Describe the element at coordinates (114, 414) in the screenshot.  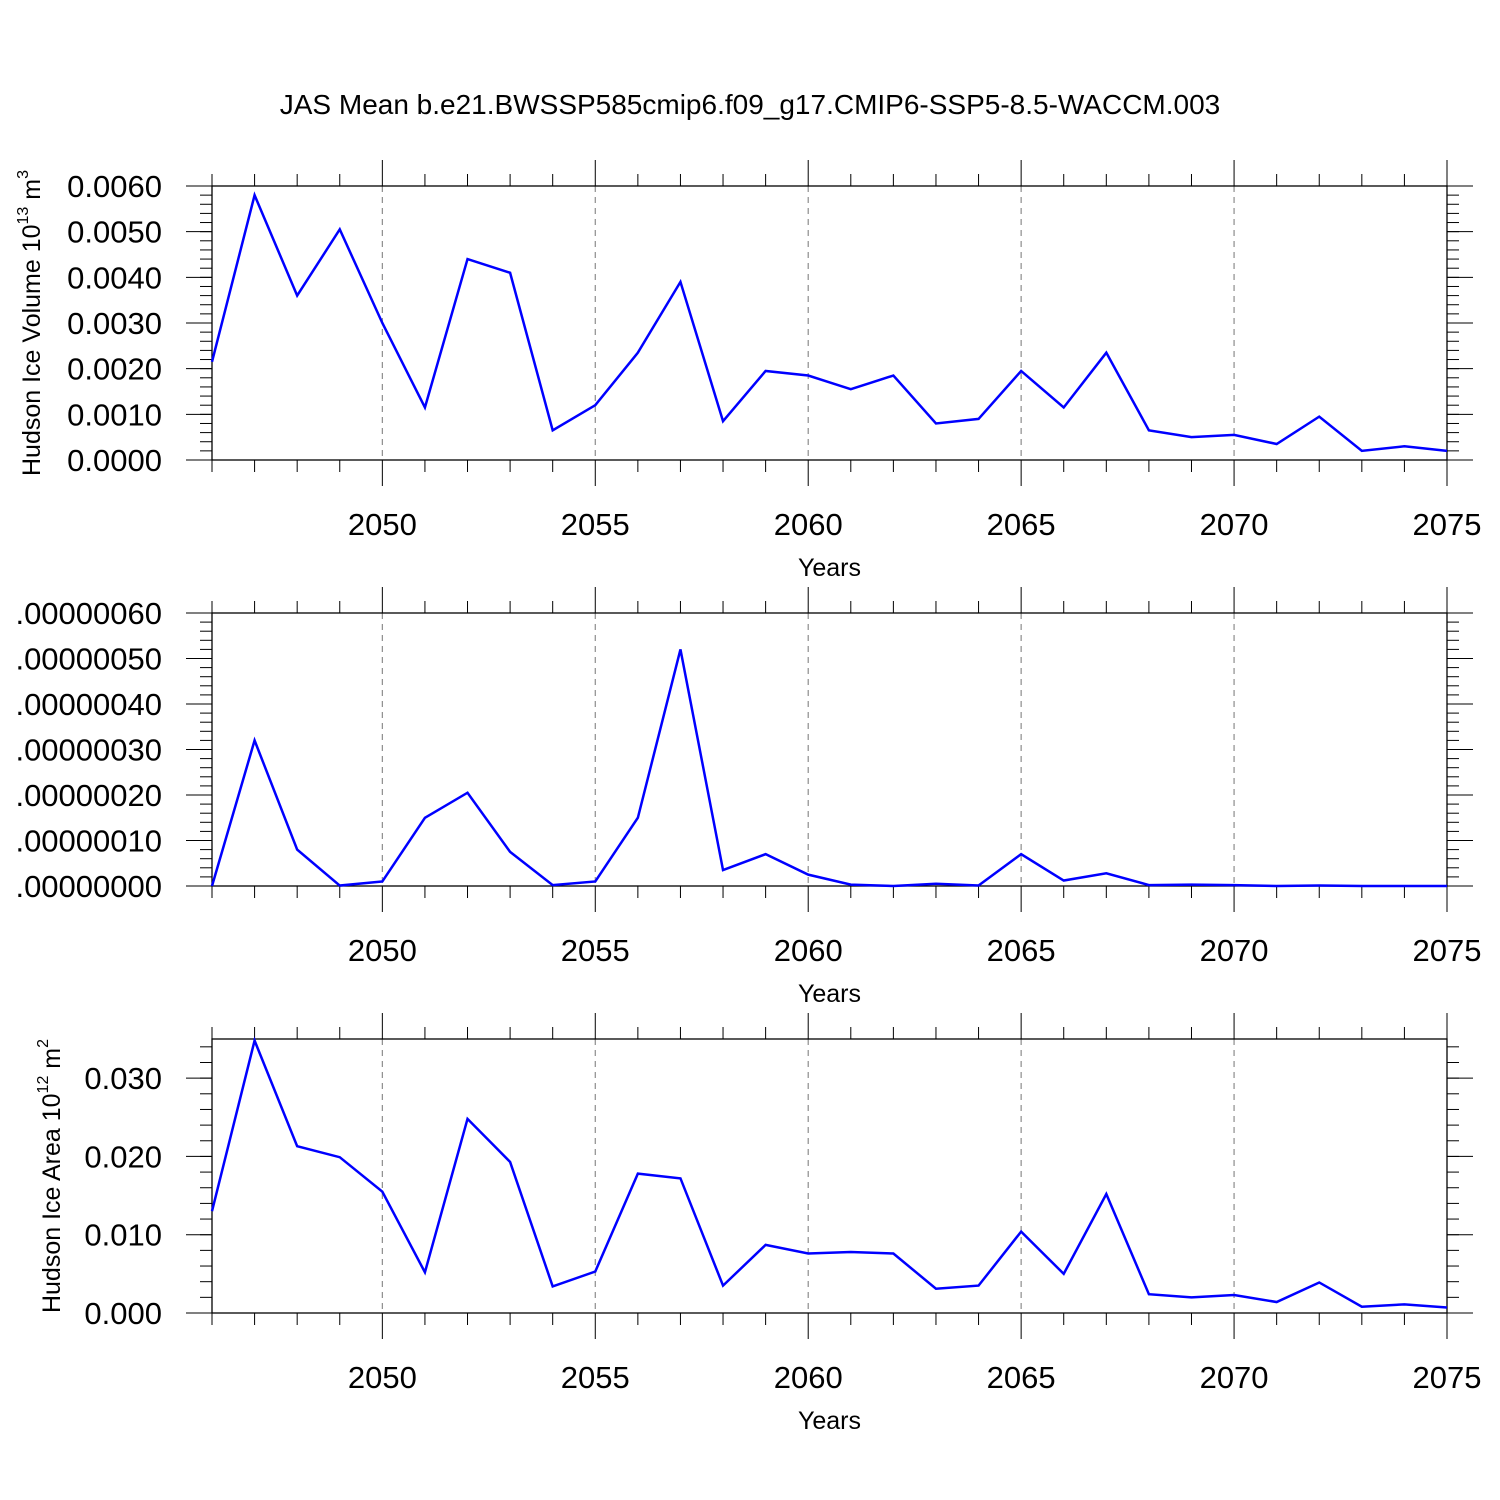
I see `y-tick-label: 0.0010` at that location.